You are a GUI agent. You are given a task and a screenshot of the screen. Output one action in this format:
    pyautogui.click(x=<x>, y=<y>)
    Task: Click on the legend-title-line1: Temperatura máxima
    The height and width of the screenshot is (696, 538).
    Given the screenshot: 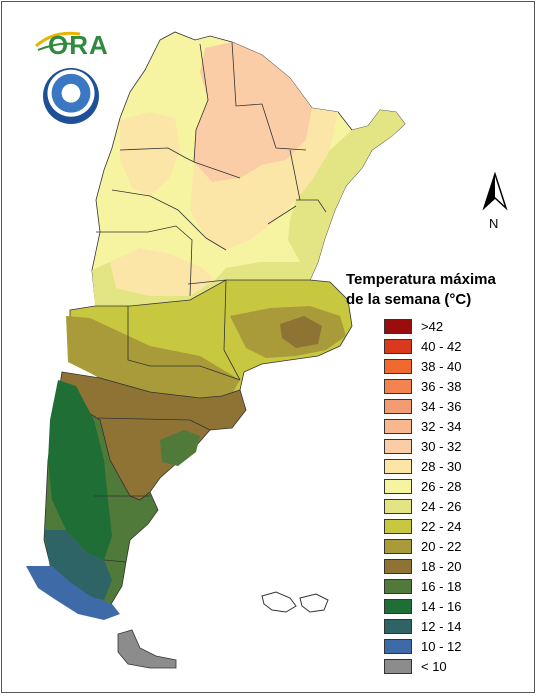 What is the action you would take?
    pyautogui.click(x=421, y=279)
    